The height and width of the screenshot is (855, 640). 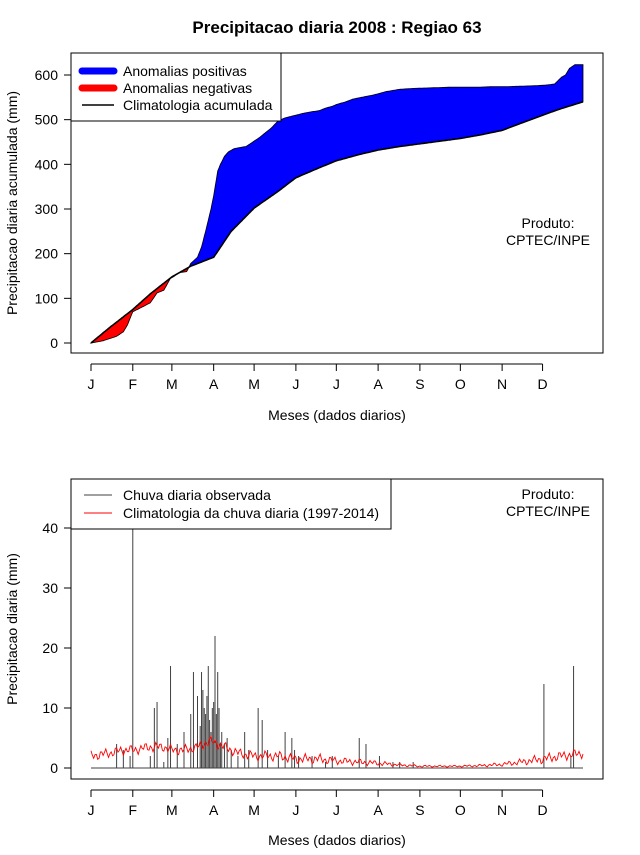 I want to click on legend-label: Climatologia da chuva diaria (1997-2014), so click(x=251, y=513).